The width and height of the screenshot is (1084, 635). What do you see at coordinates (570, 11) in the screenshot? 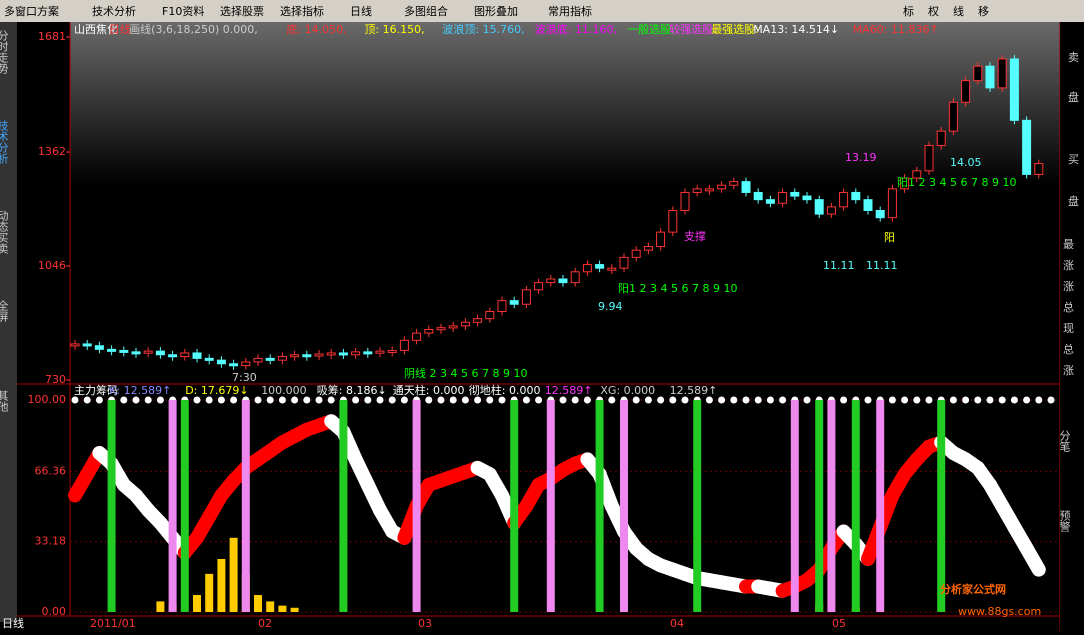
I see `toolbar-button: 常用指标` at bounding box center [570, 11].